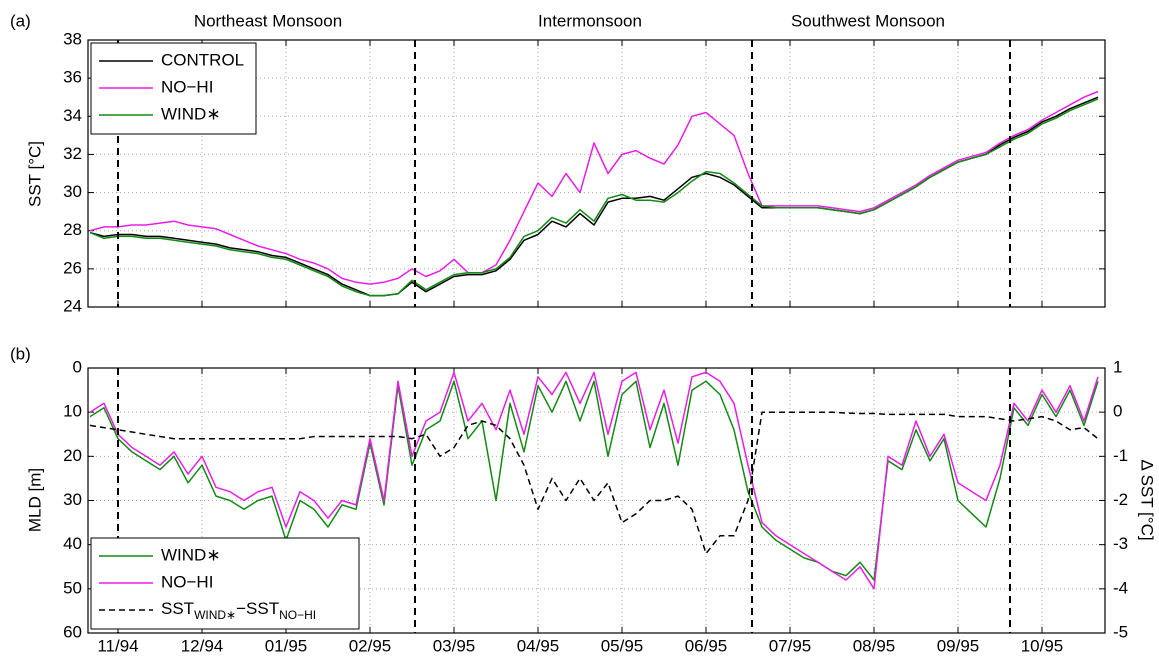 This screenshot has width=1159, height=660. What do you see at coordinates (215, 615) in the screenshot?
I see `legend-label-part: WIND∗` at bounding box center [215, 615].